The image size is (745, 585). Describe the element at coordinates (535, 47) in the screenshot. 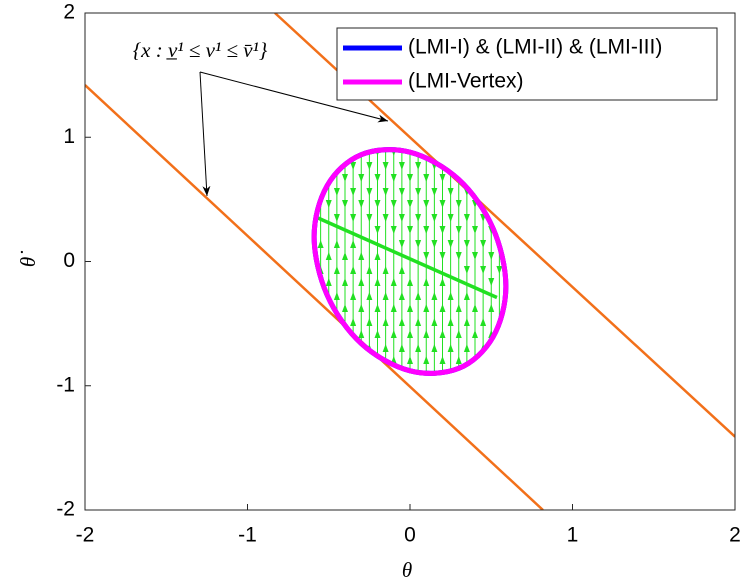

I see `legend-label: (LMI-I) & (LMI-II) & (LMI-III)` at that location.